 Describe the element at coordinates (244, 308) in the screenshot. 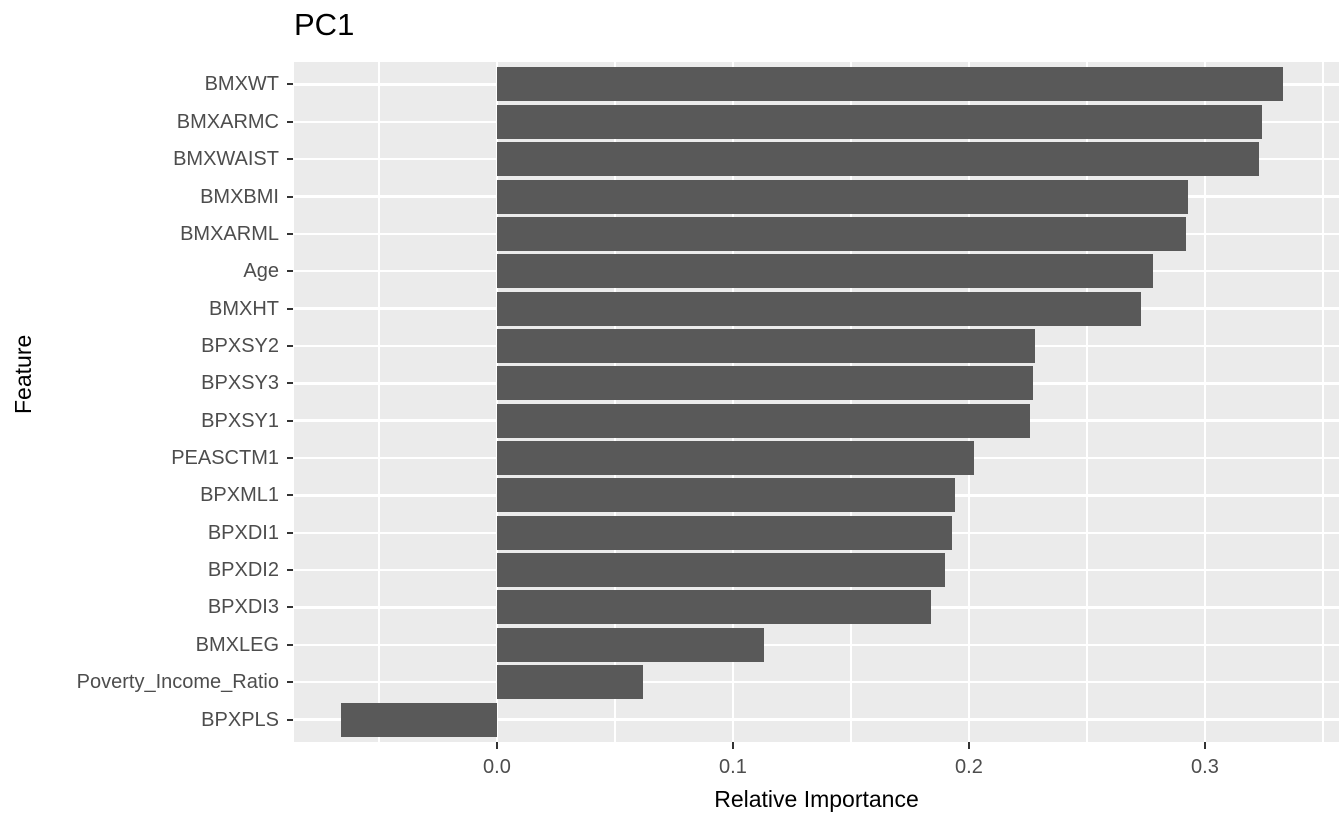

I see `y-tick-label: BMXHT` at that location.